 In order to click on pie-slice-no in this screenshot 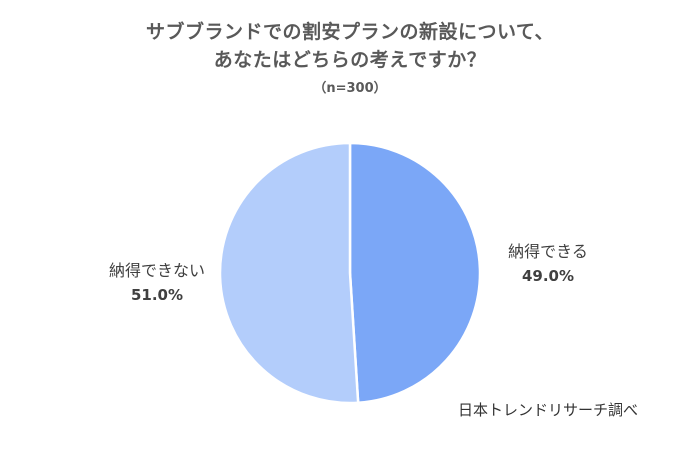, I will do `click(289, 273)`.